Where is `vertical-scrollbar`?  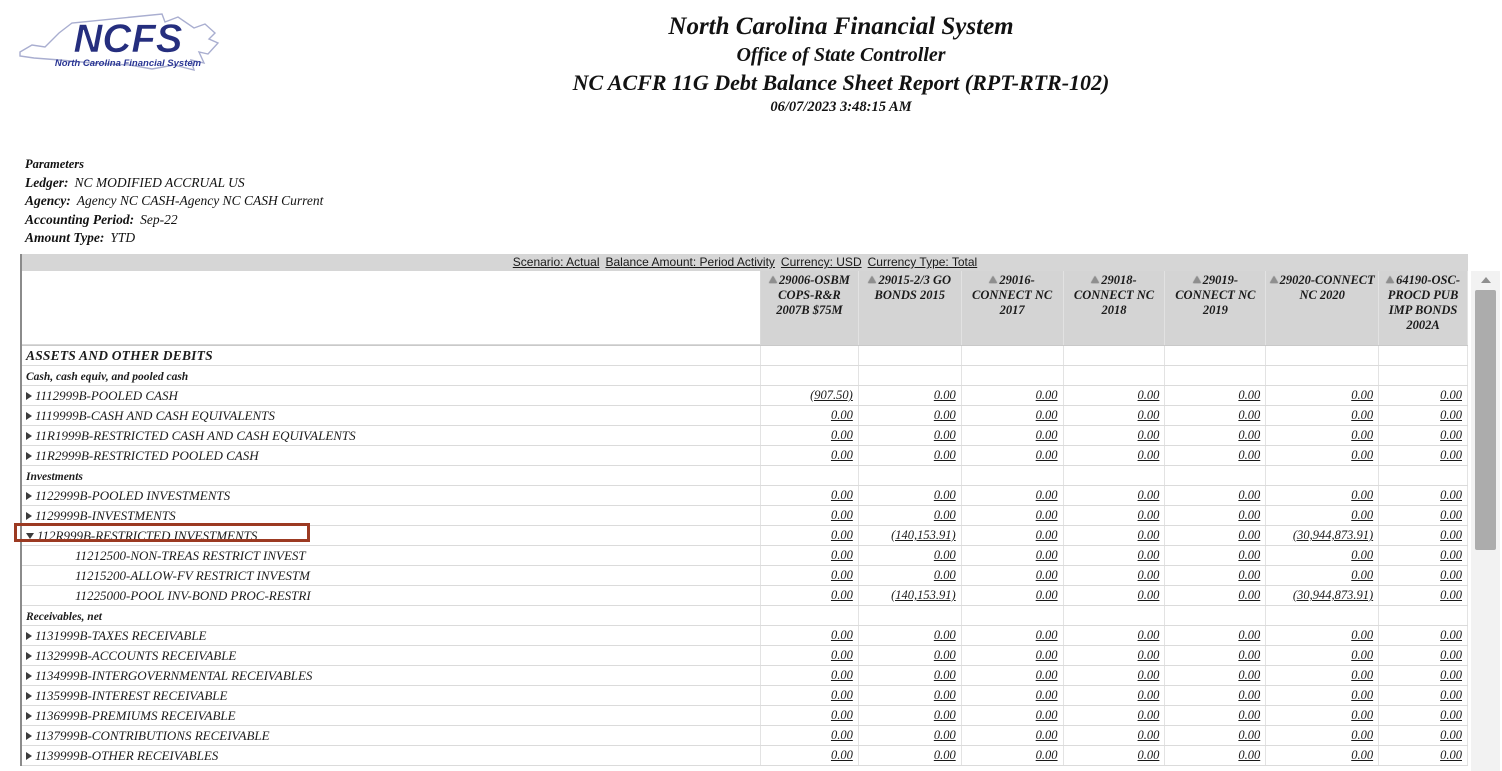
vertical-scrollbar is located at coordinates (1485, 521).